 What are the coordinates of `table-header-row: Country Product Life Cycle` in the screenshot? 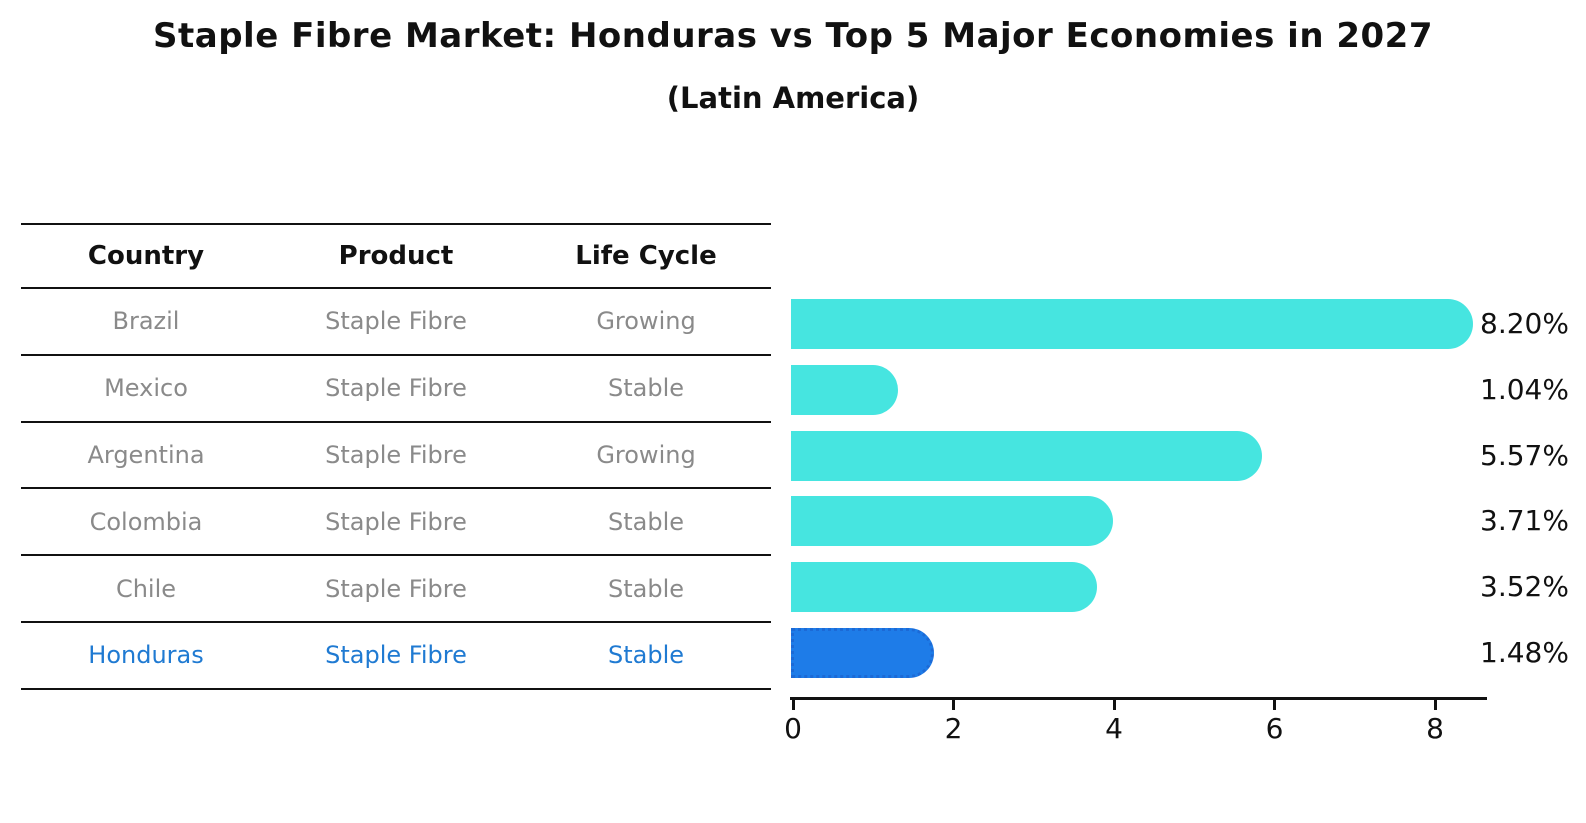 It's located at (396, 256).